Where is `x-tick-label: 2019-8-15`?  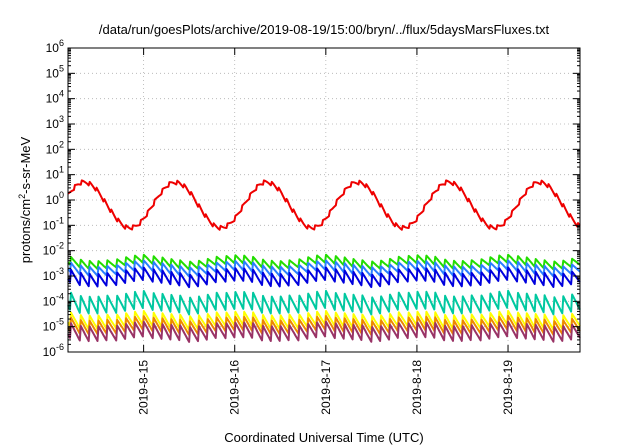 x-tick-label: 2019-8-15 is located at coordinates (144, 387).